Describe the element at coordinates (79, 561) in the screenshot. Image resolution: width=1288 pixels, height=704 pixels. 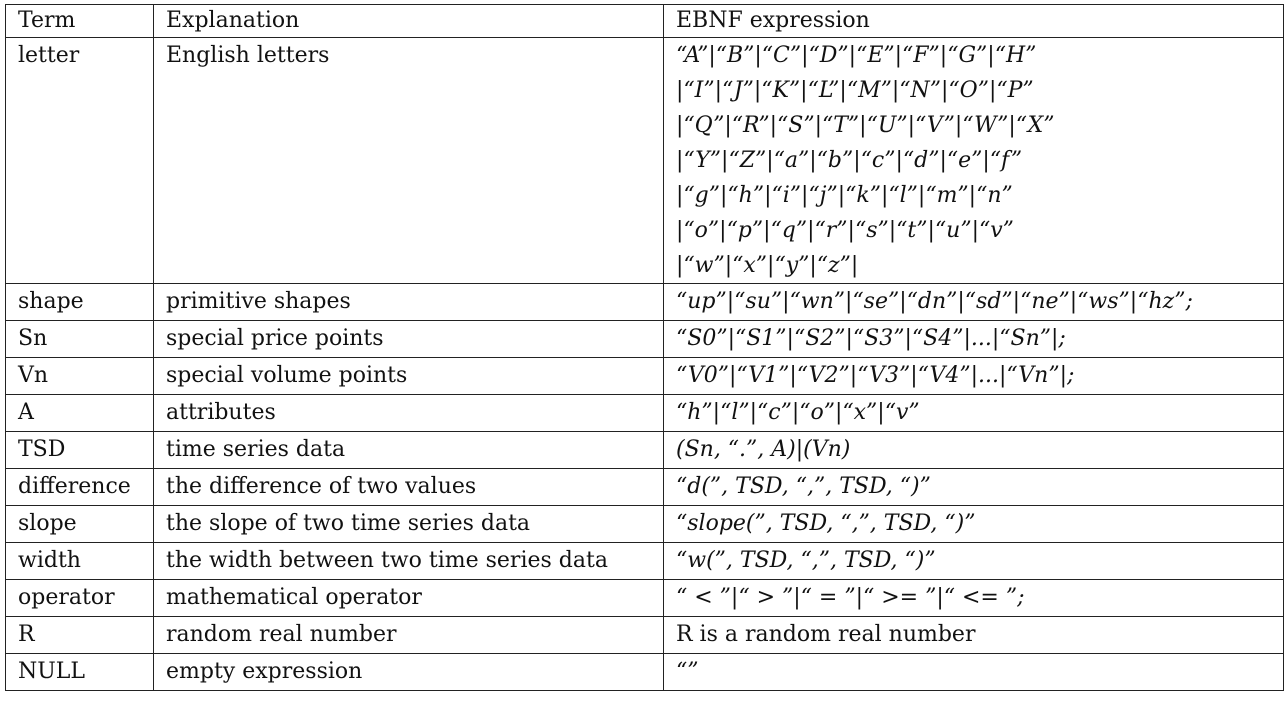
I see `term-cell: width` at that location.